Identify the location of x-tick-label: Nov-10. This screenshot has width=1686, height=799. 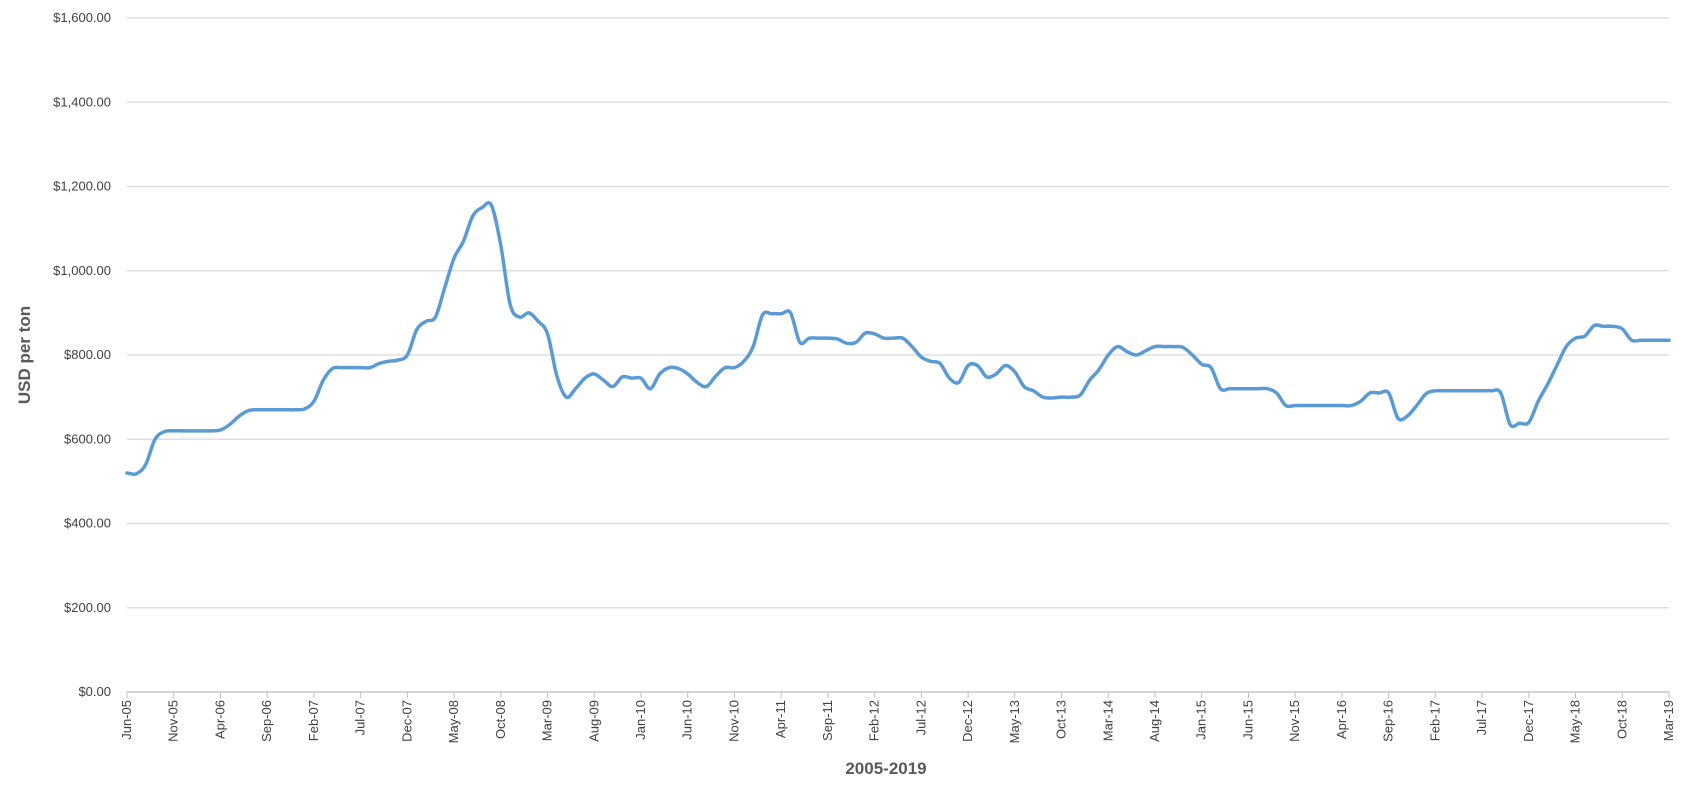
(733, 721).